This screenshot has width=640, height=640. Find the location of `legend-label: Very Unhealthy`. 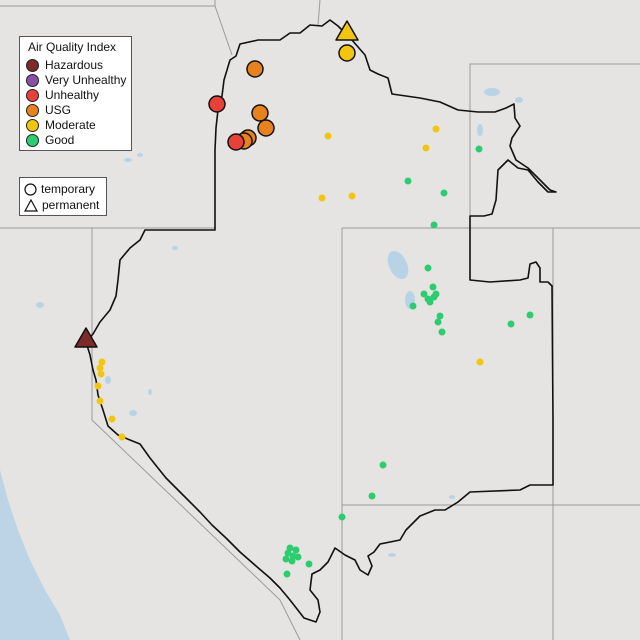

legend-label: Very Unhealthy is located at coordinates (86, 80).